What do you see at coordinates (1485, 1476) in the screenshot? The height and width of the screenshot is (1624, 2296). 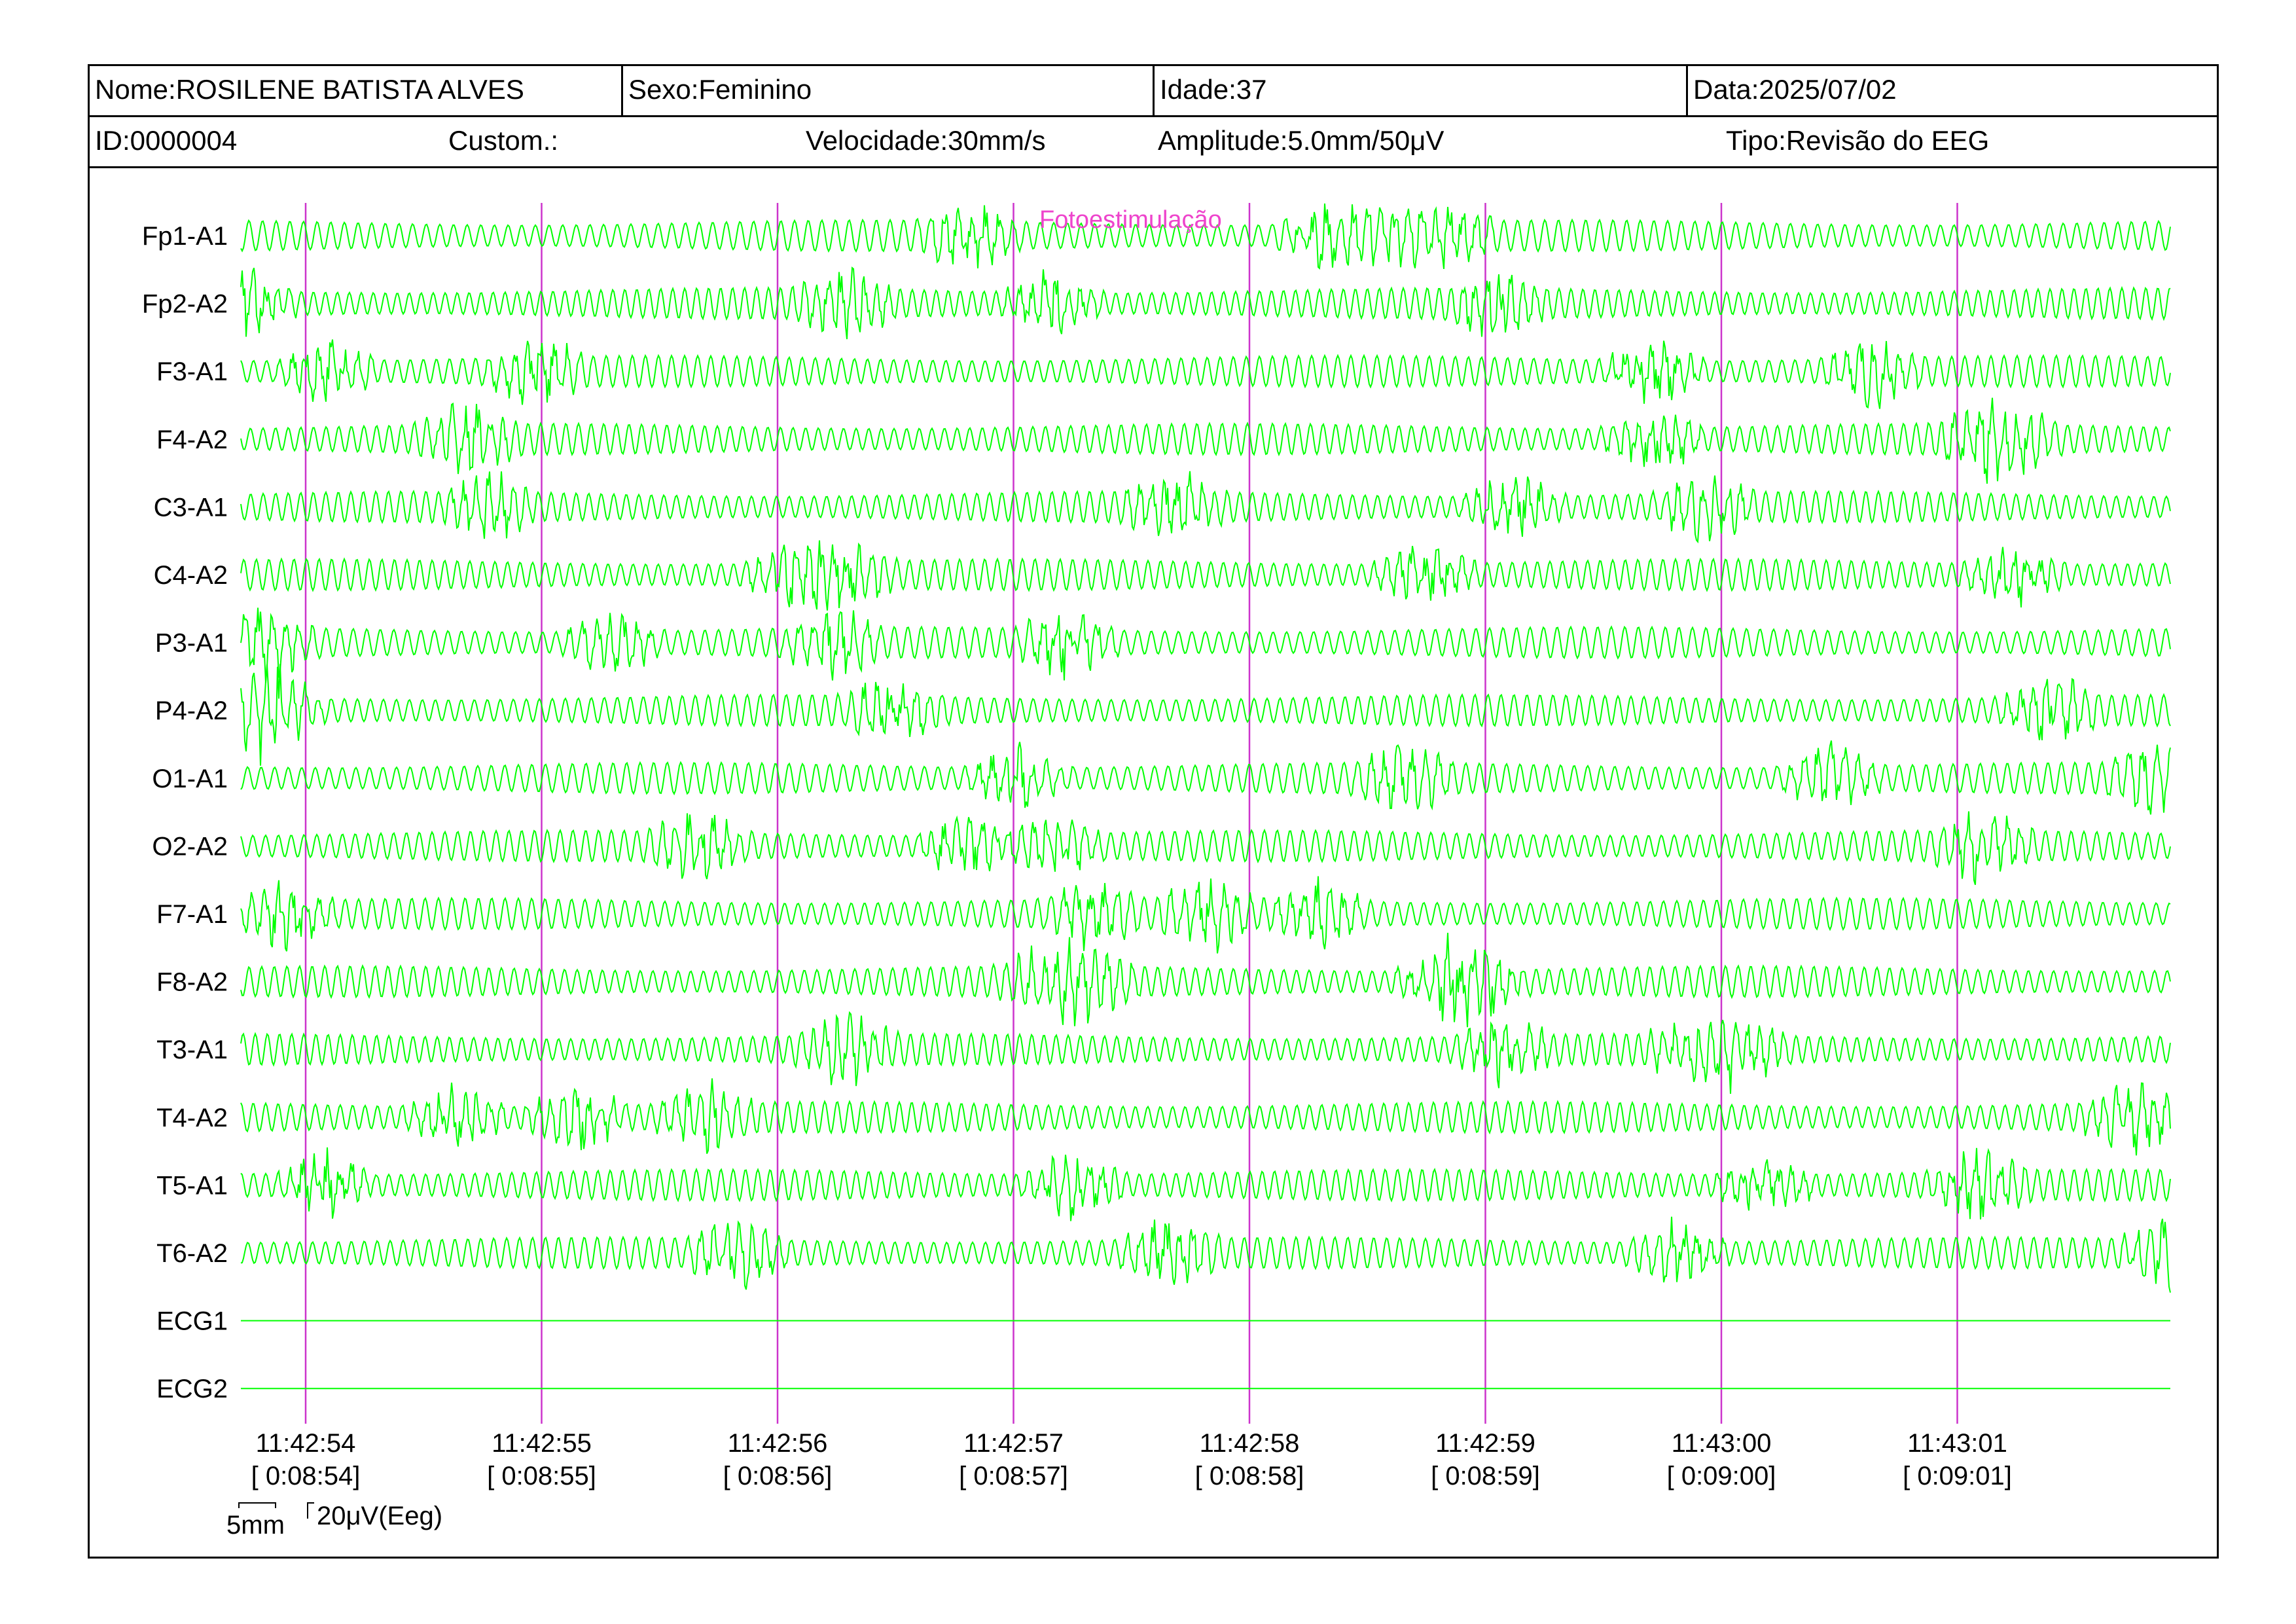 I see `elapsed-tick-label: [ 0:08:59]` at bounding box center [1485, 1476].